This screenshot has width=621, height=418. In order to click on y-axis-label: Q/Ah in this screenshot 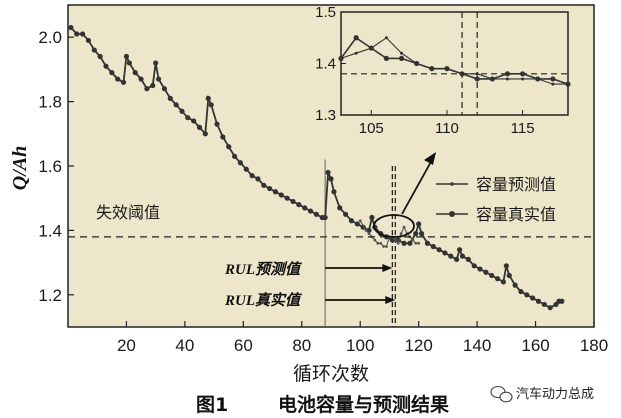, I will do `click(20, 168)`.